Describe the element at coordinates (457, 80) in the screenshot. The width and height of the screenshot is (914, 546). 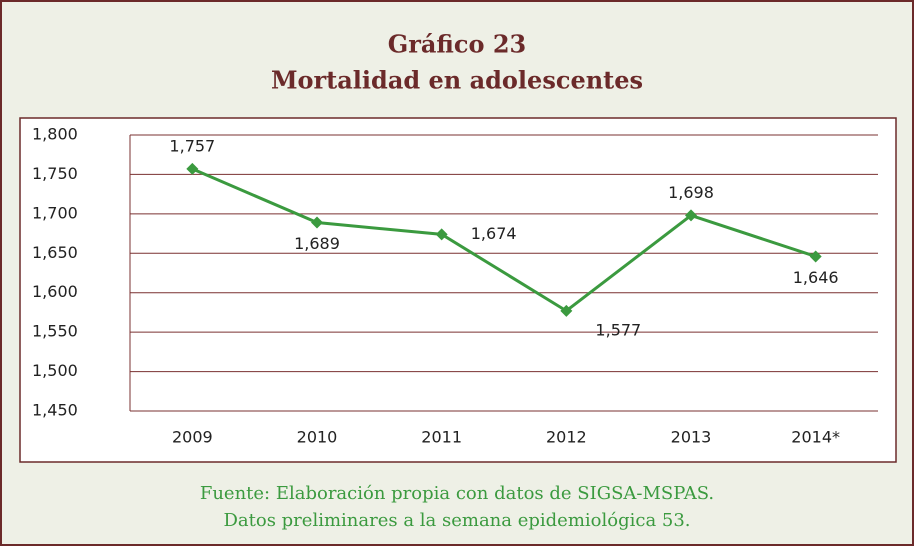
I see `chart-subtitle: Mortalidad en adolescentes` at that location.